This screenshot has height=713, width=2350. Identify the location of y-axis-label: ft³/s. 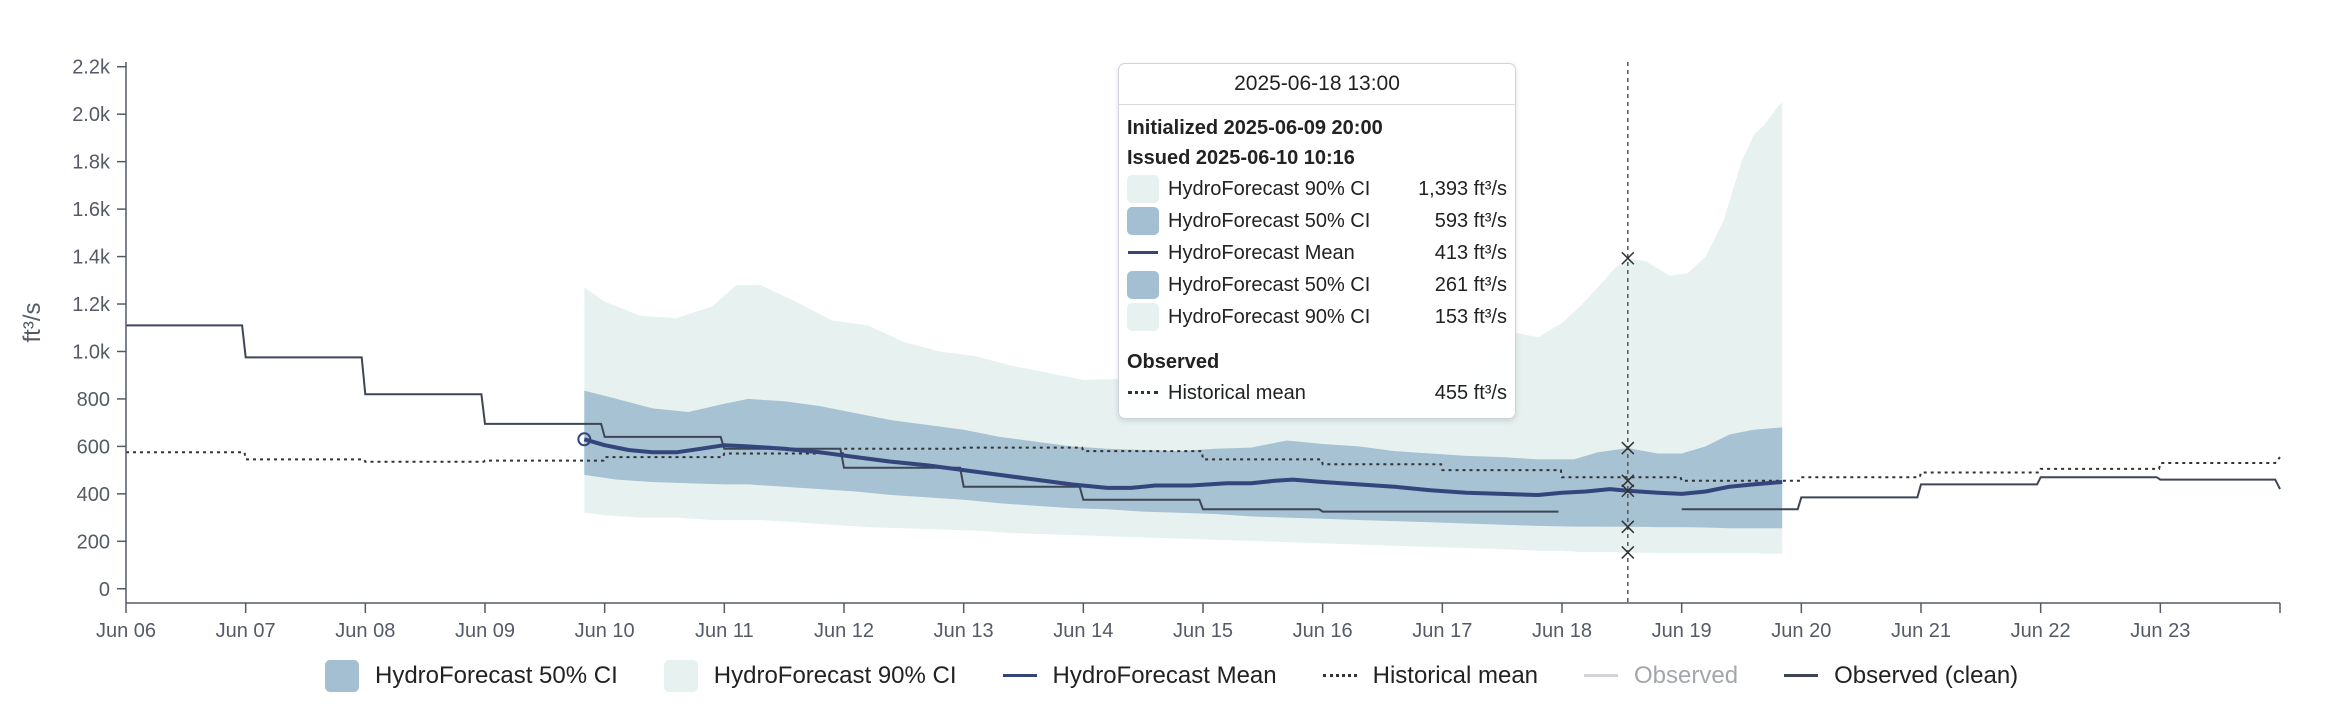
(32, 323).